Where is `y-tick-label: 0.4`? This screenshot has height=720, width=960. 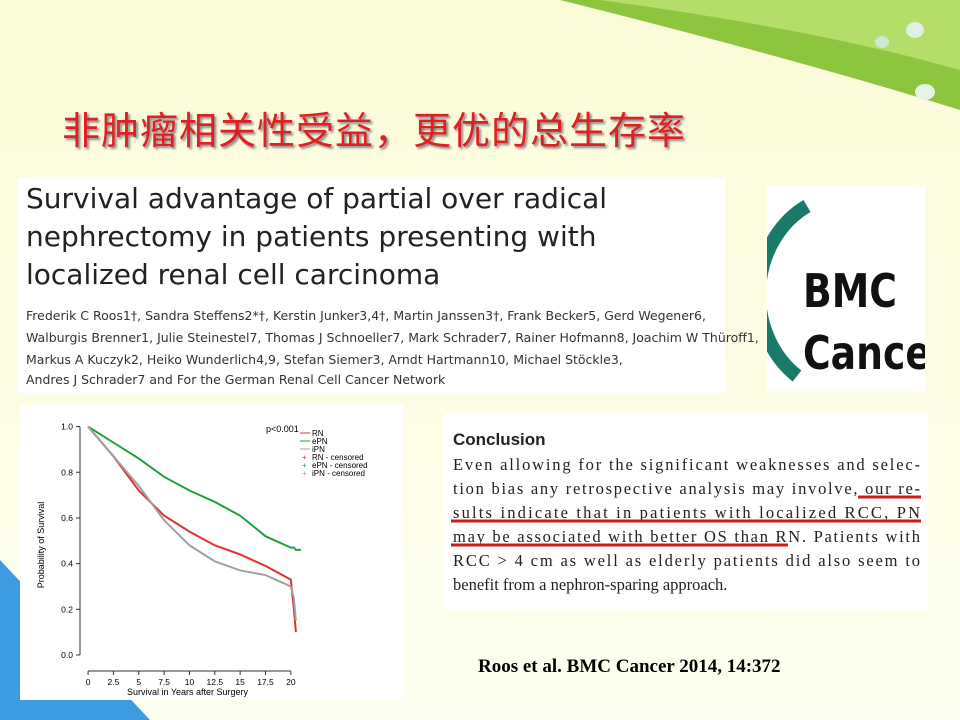
y-tick-label: 0.4 is located at coordinates (67, 564).